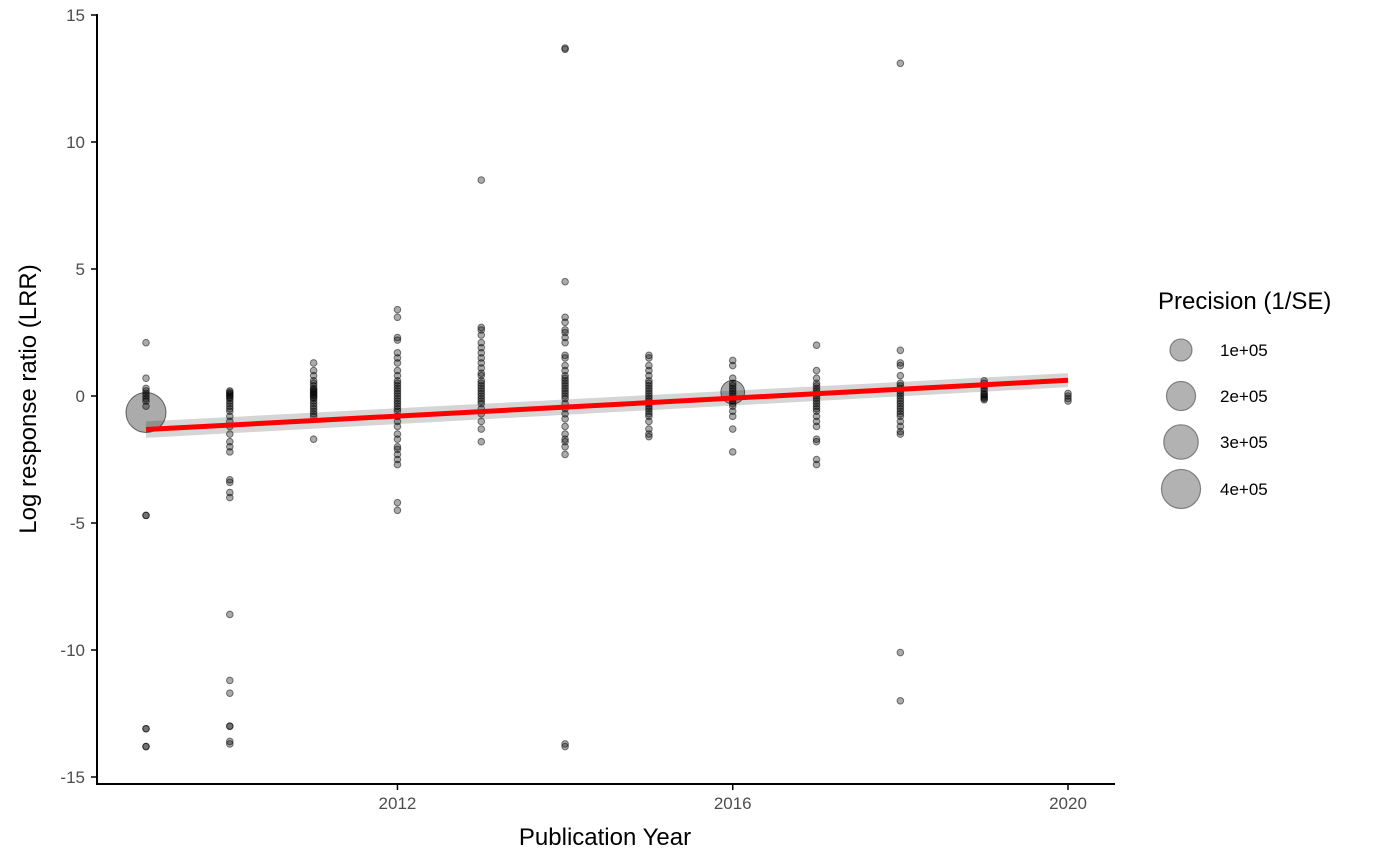 The image size is (1400, 865). I want to click on y-tick-label: 5, so click(80, 269).